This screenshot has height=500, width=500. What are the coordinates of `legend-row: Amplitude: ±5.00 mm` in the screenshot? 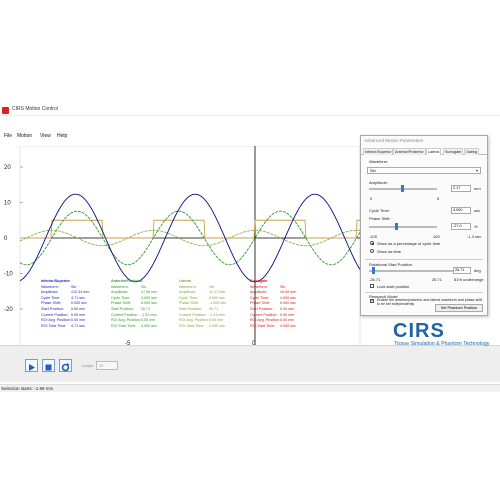 It's located at (273, 293).